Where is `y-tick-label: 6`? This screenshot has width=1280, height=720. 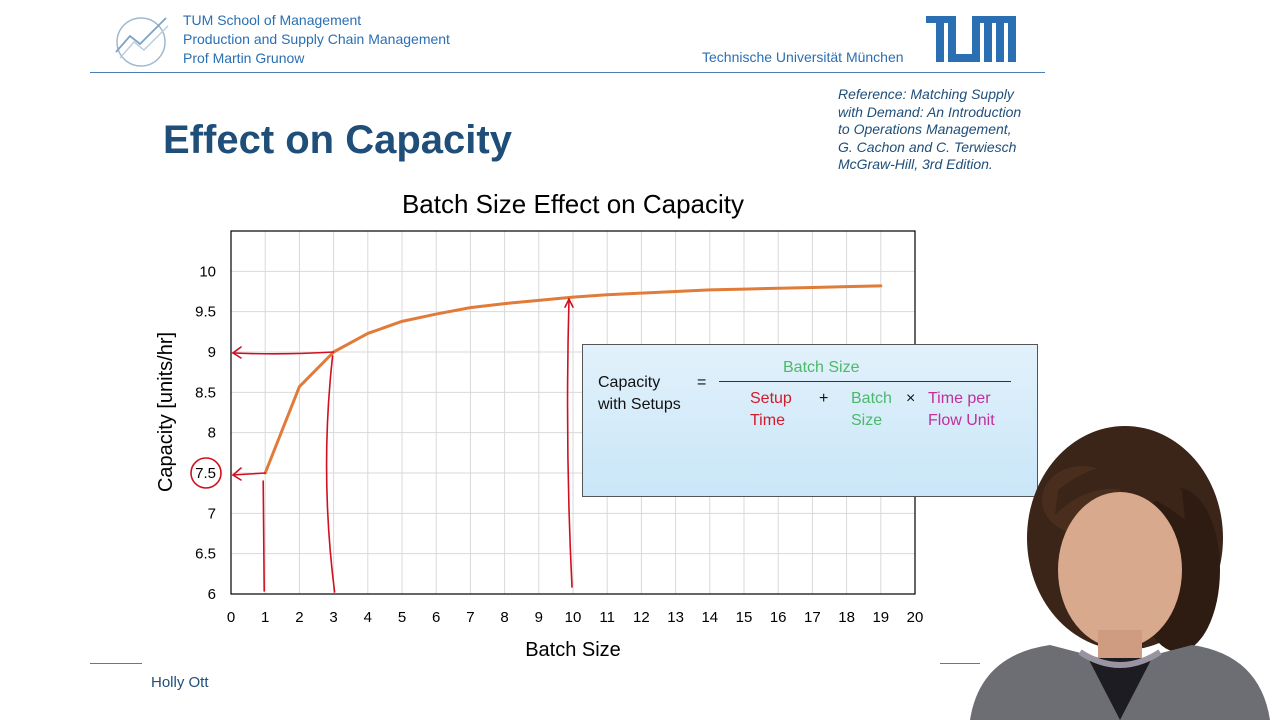
y-tick-label: 6 is located at coordinates (212, 594).